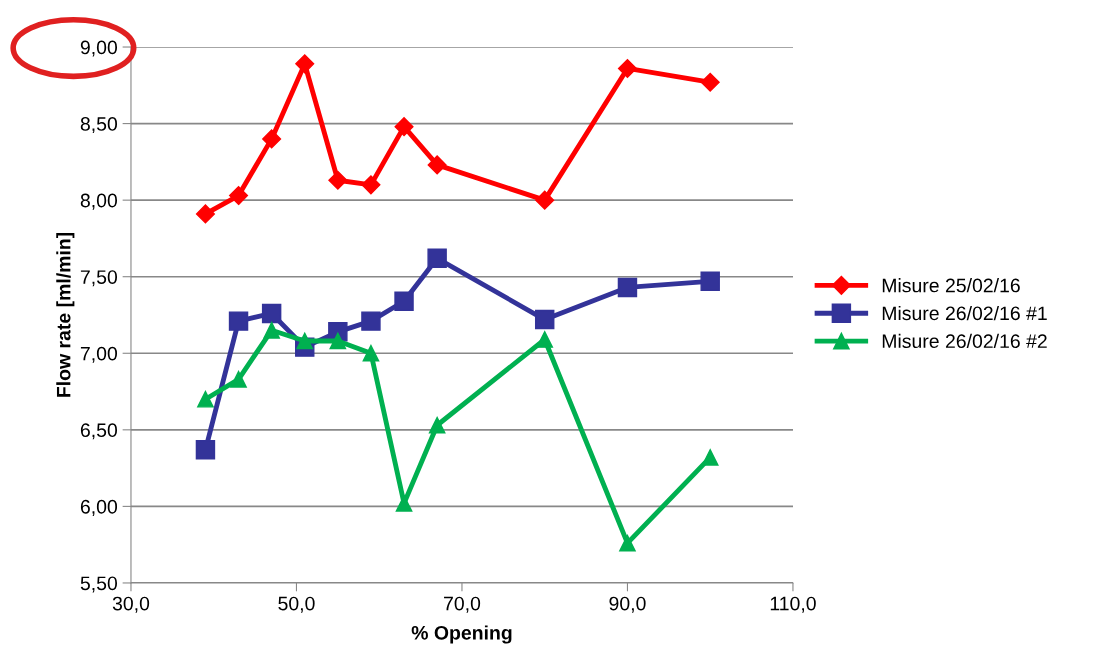  I want to click on y-axis-title: Flow rate [ml/min], so click(65, 314).